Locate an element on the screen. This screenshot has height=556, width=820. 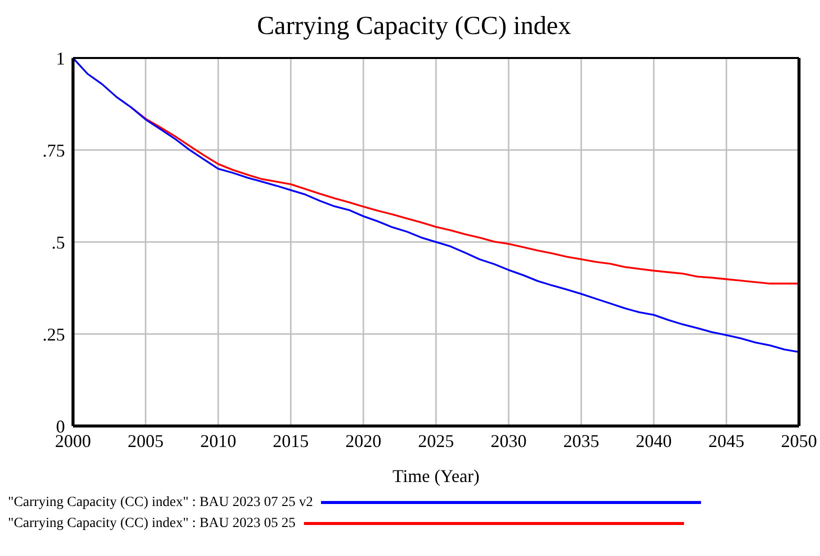
x-tick-label: 2045 is located at coordinates (726, 440).